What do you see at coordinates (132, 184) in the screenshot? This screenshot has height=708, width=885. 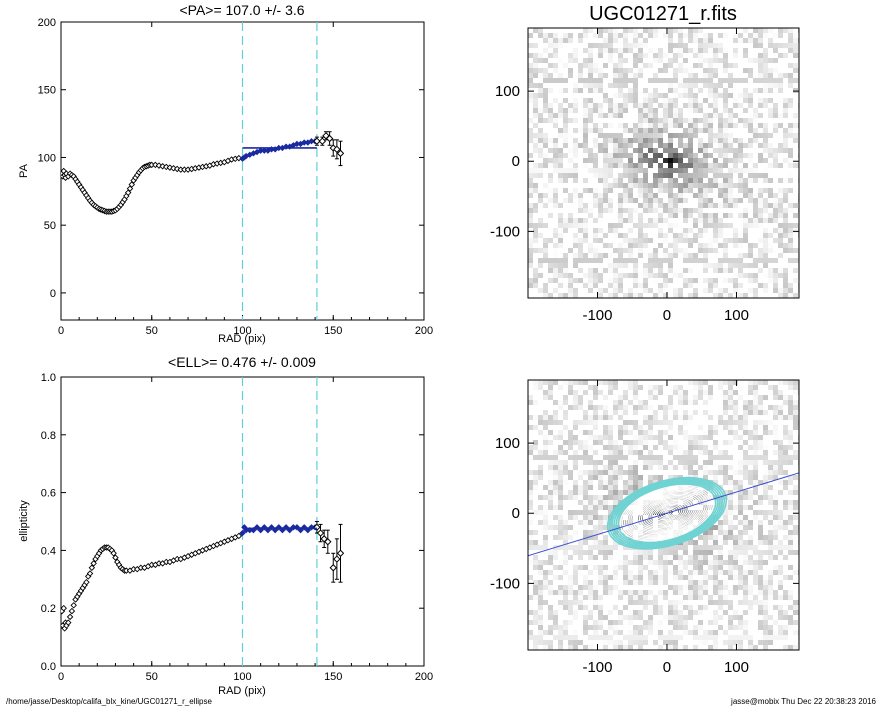 I see `profile-point` at bounding box center [132, 184].